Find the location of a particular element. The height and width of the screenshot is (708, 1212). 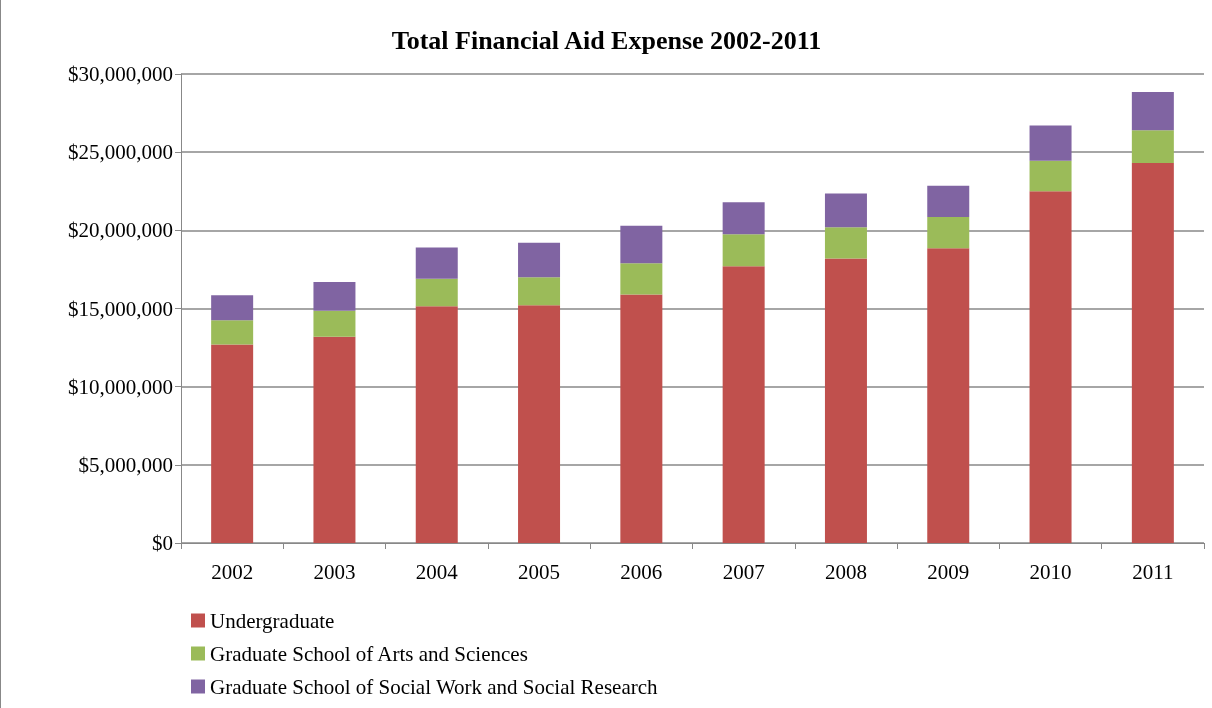

x-tick-label: 2006 is located at coordinates (641, 571).